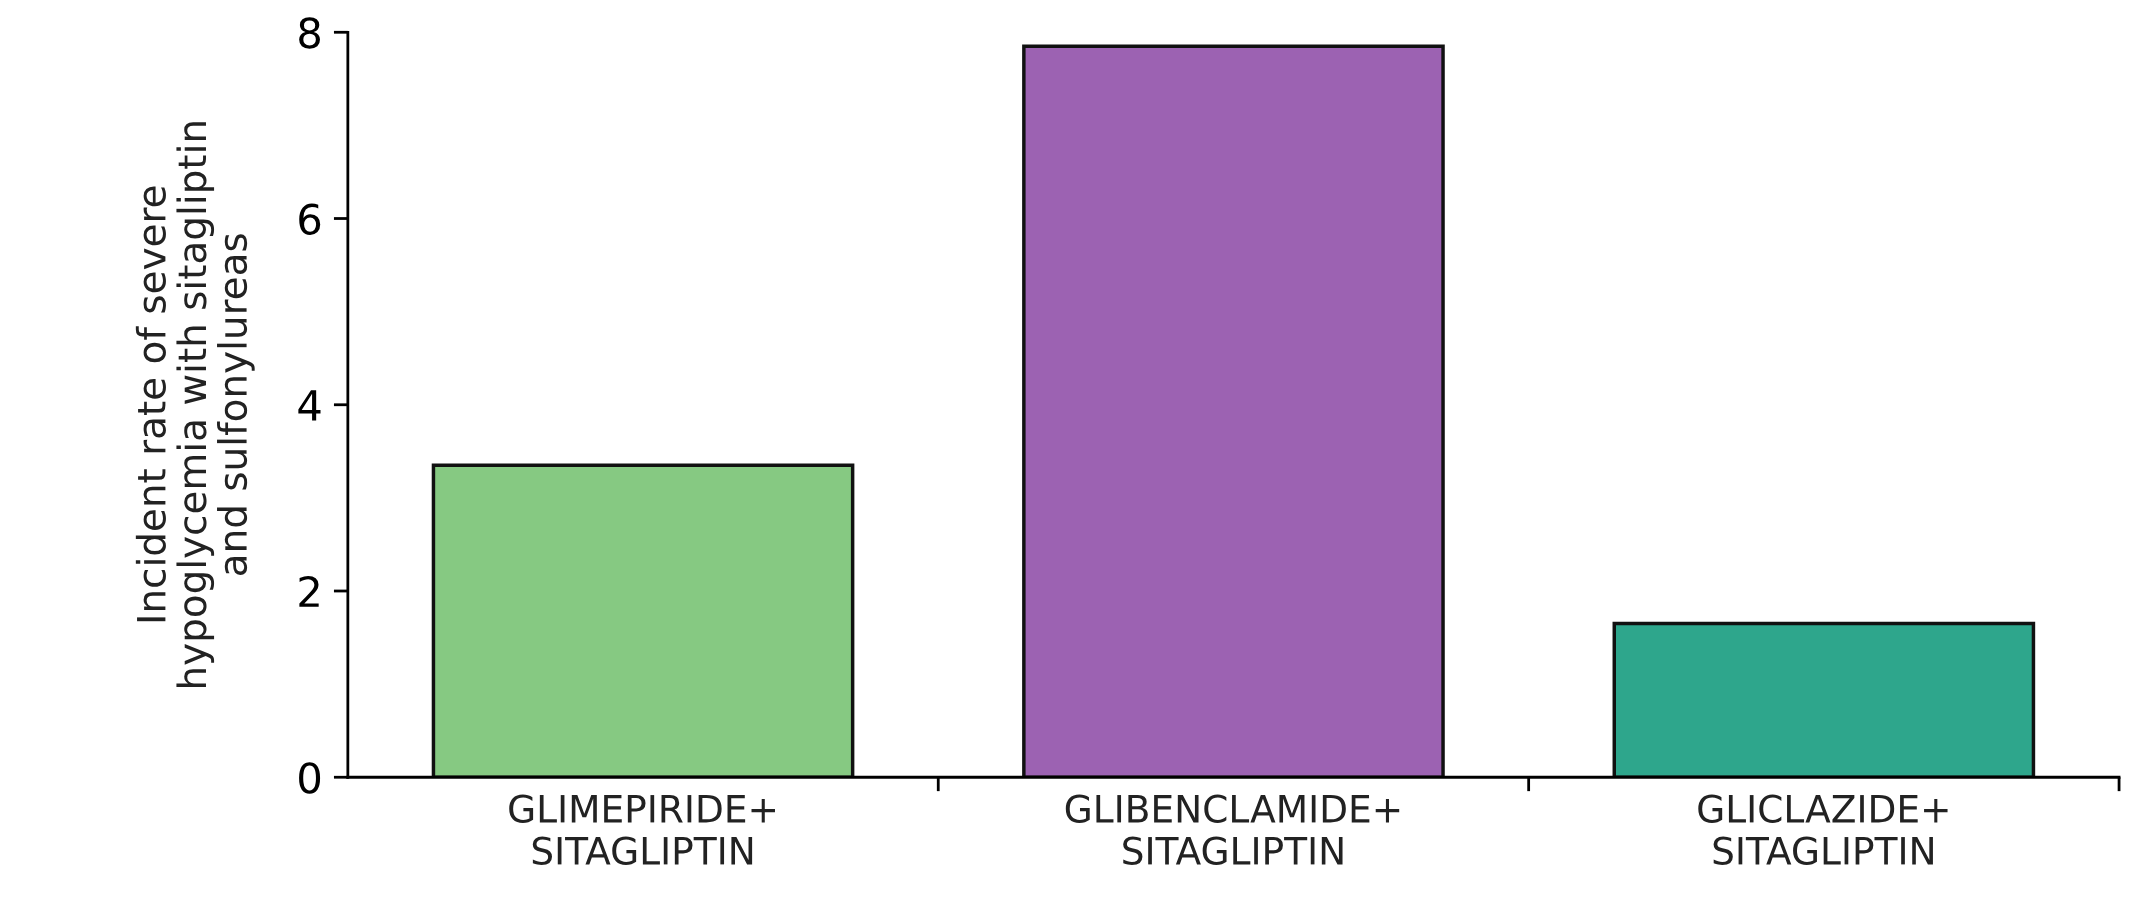  Describe the element at coordinates (309, 591) in the screenshot. I see `y-tick-label: 2` at that location.